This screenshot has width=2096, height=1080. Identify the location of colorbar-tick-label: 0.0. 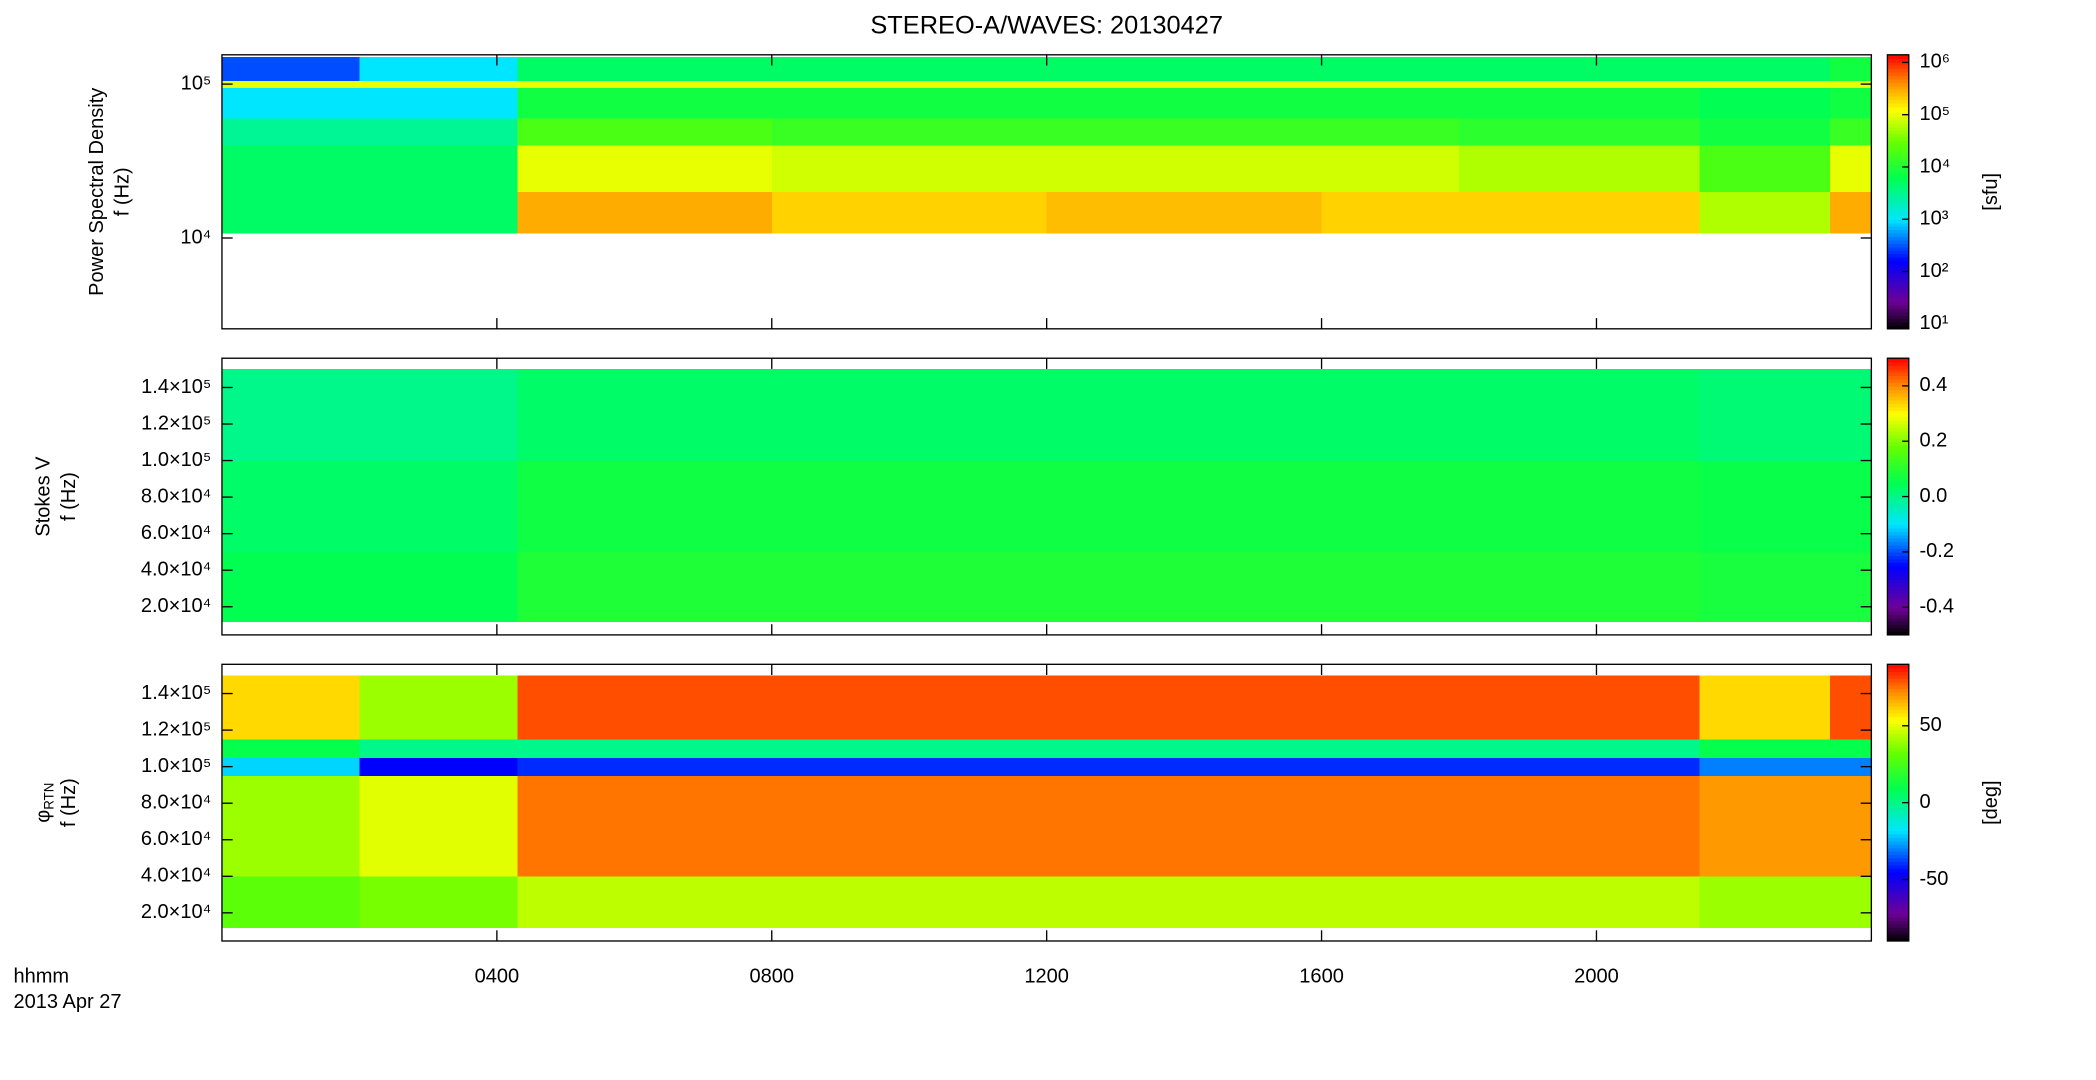
(1933, 496).